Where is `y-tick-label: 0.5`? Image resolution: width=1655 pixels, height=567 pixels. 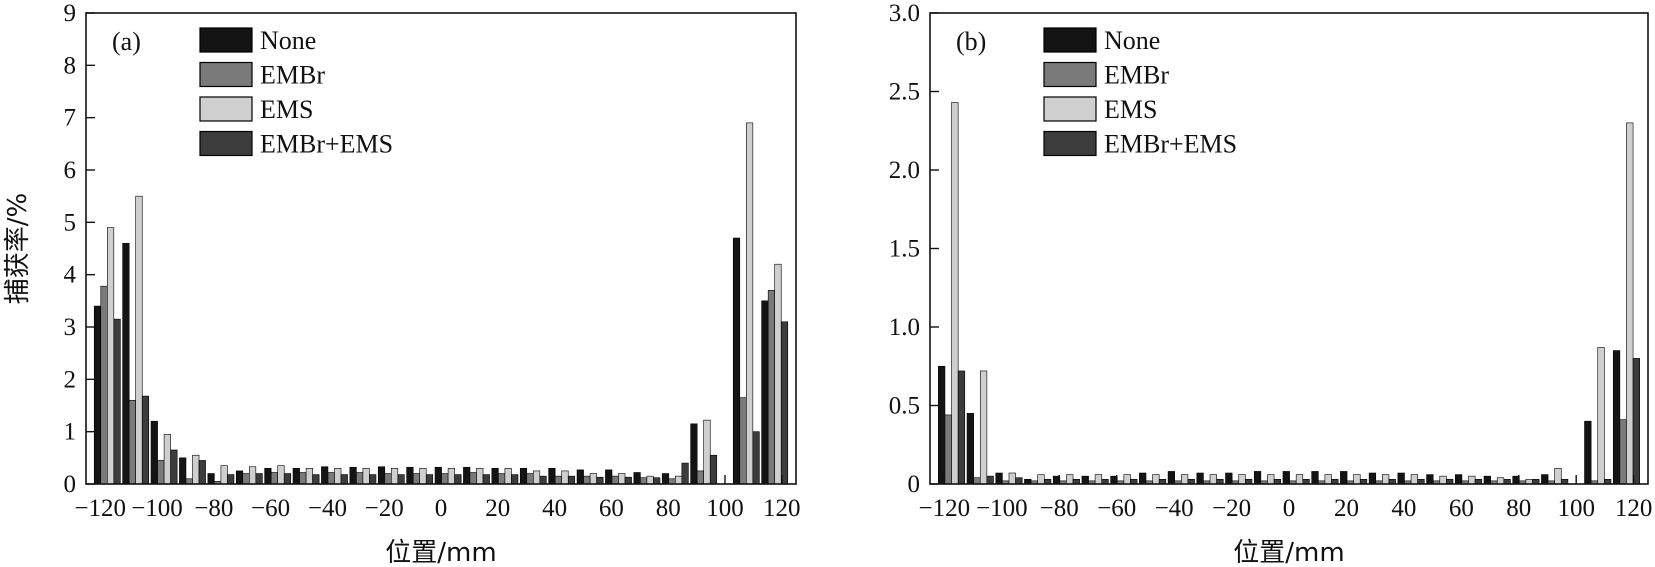 y-tick-label: 0.5 is located at coordinates (904, 406).